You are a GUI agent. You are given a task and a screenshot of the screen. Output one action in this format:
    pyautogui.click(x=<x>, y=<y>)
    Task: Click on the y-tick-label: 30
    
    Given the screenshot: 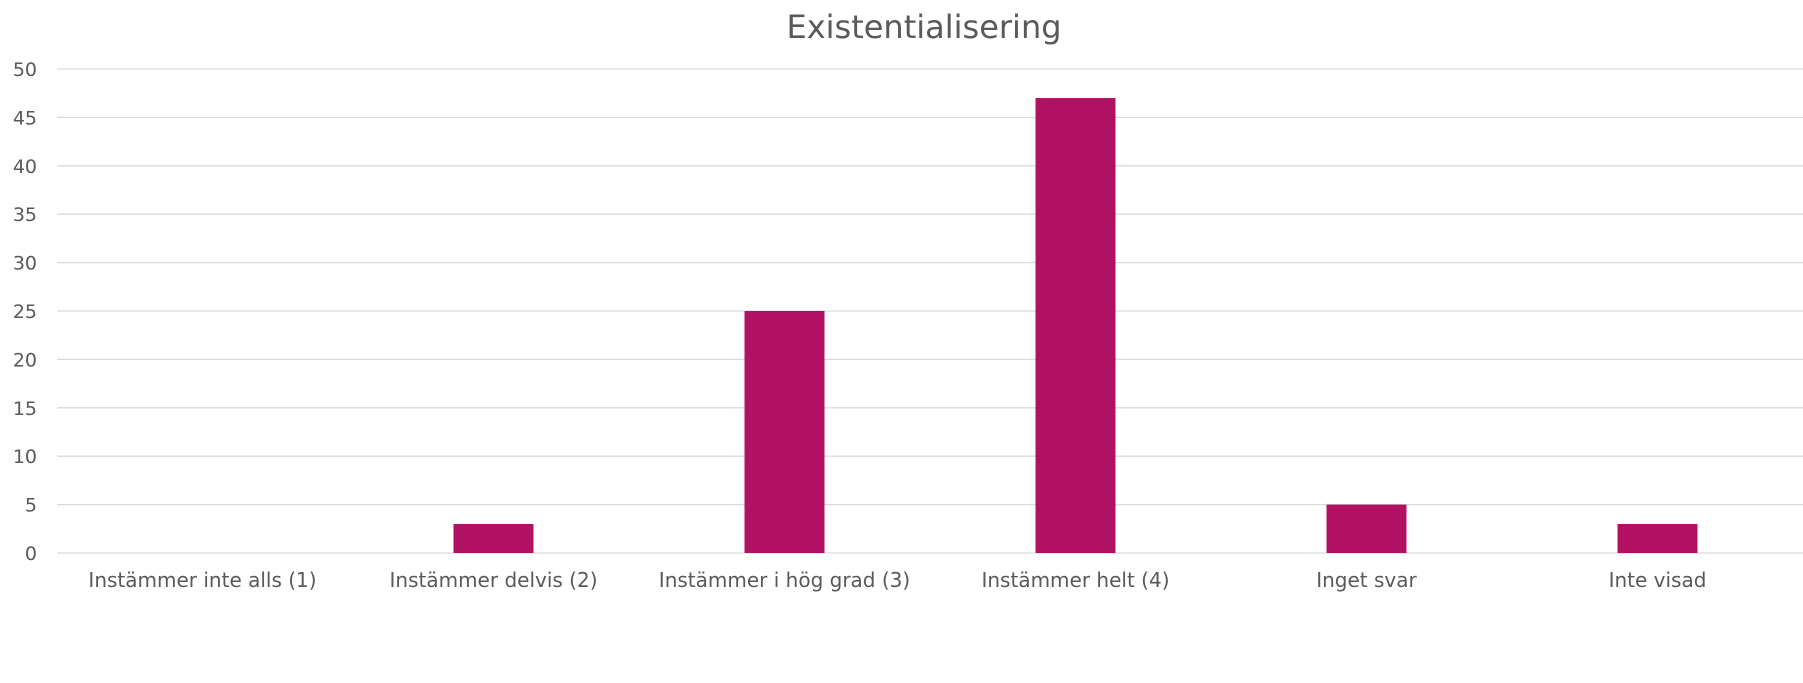 What is the action you would take?
    pyautogui.click(x=25, y=264)
    